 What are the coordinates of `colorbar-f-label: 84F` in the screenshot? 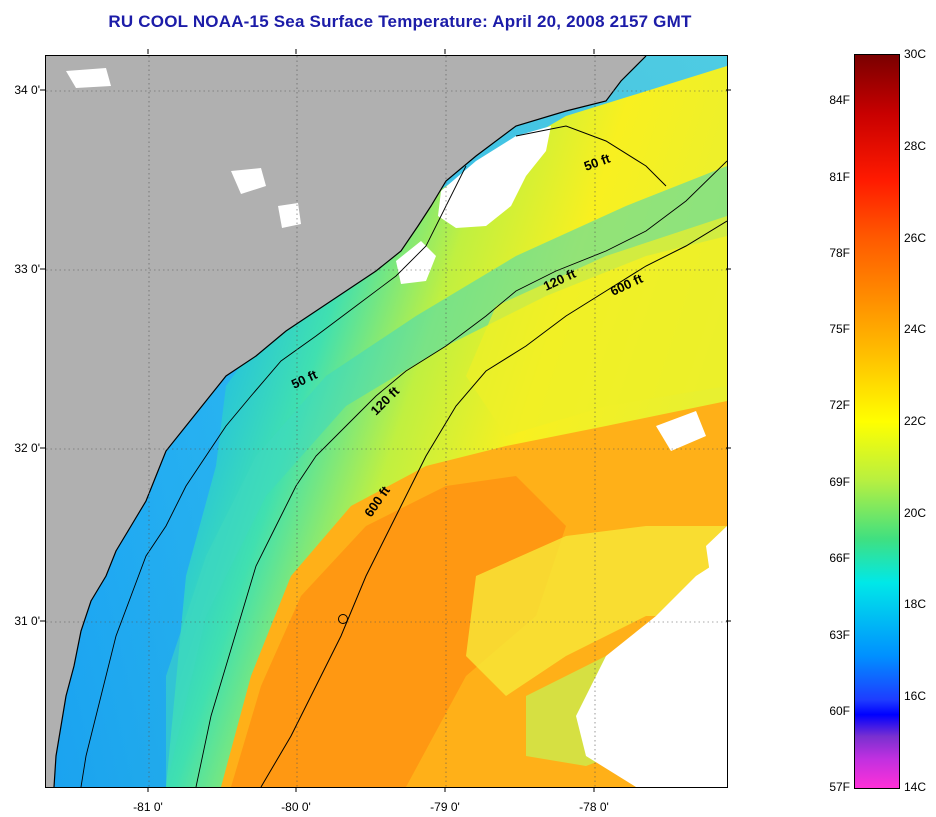 It's located at (839, 100).